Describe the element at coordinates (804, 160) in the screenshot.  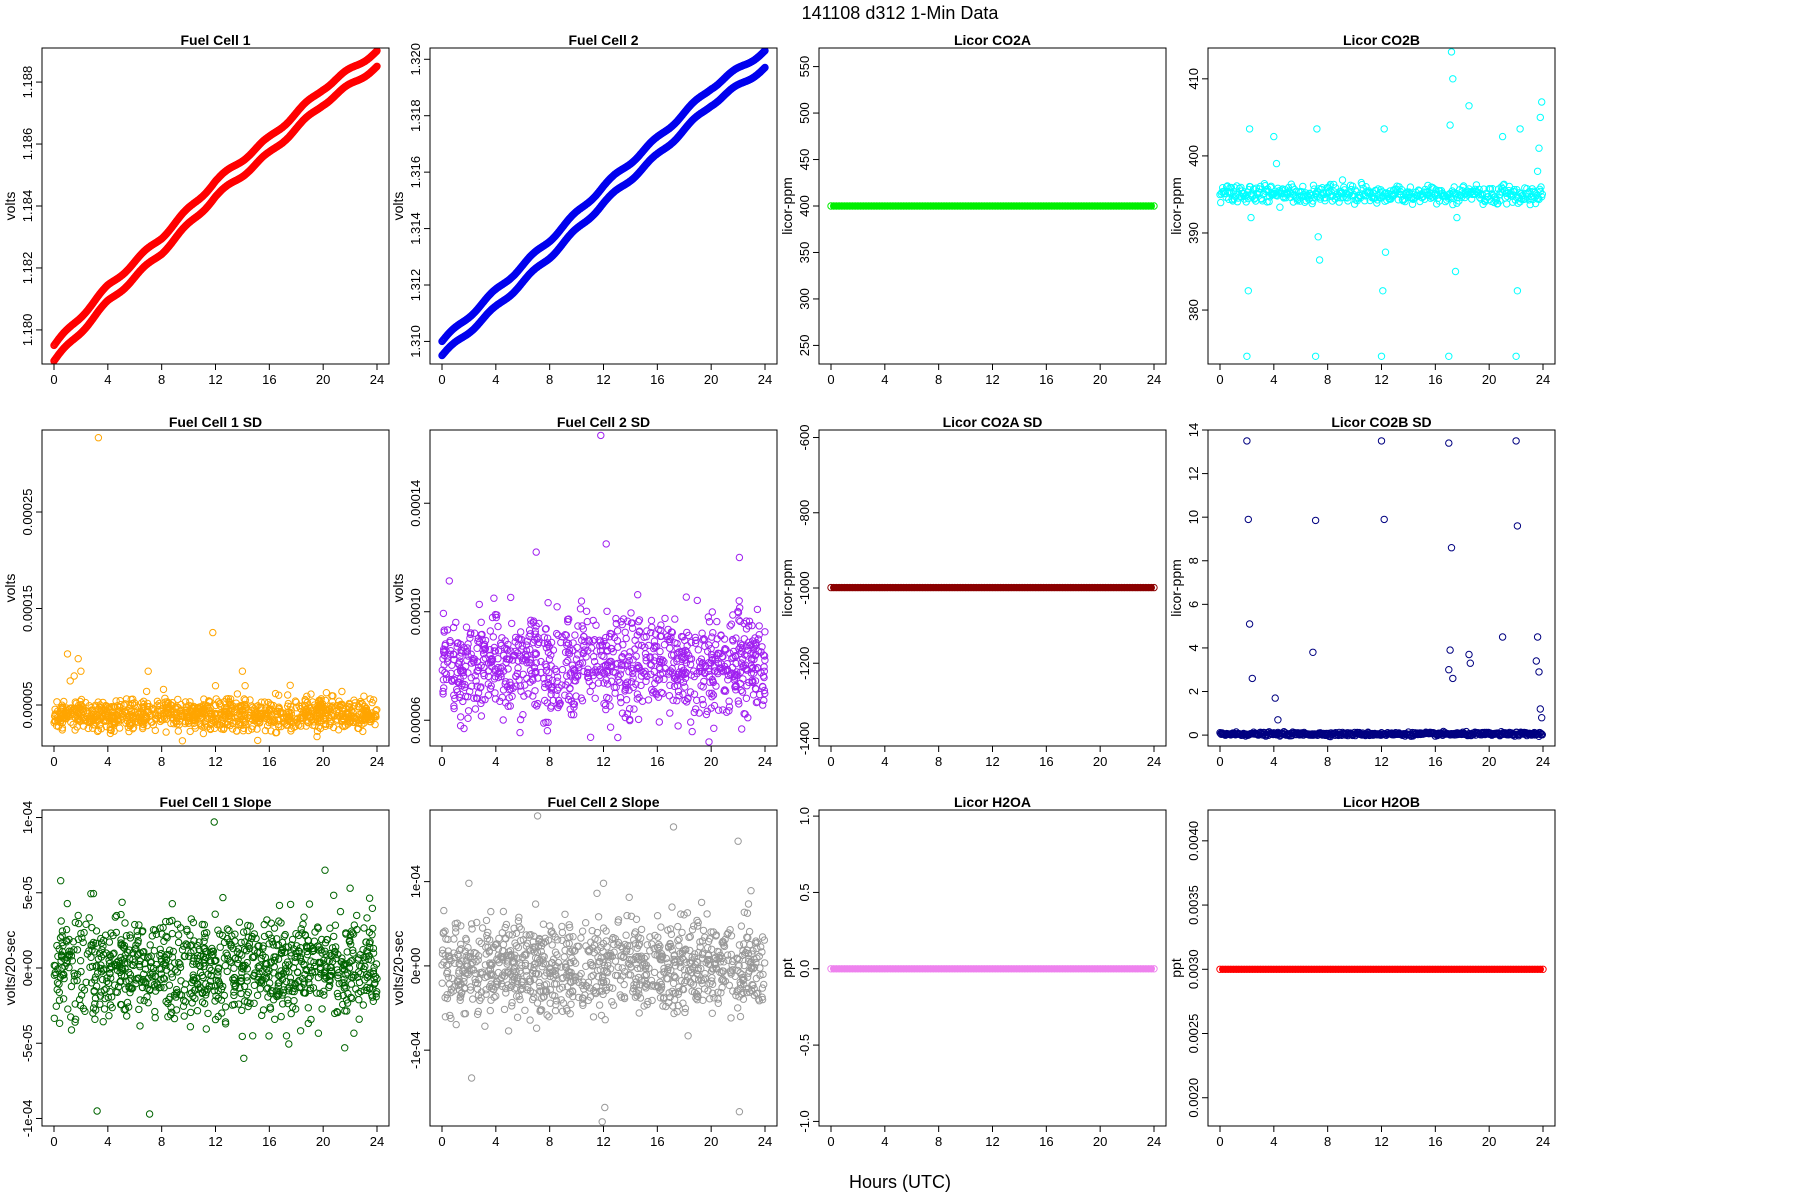
I see `y-tick-label: 450` at that location.